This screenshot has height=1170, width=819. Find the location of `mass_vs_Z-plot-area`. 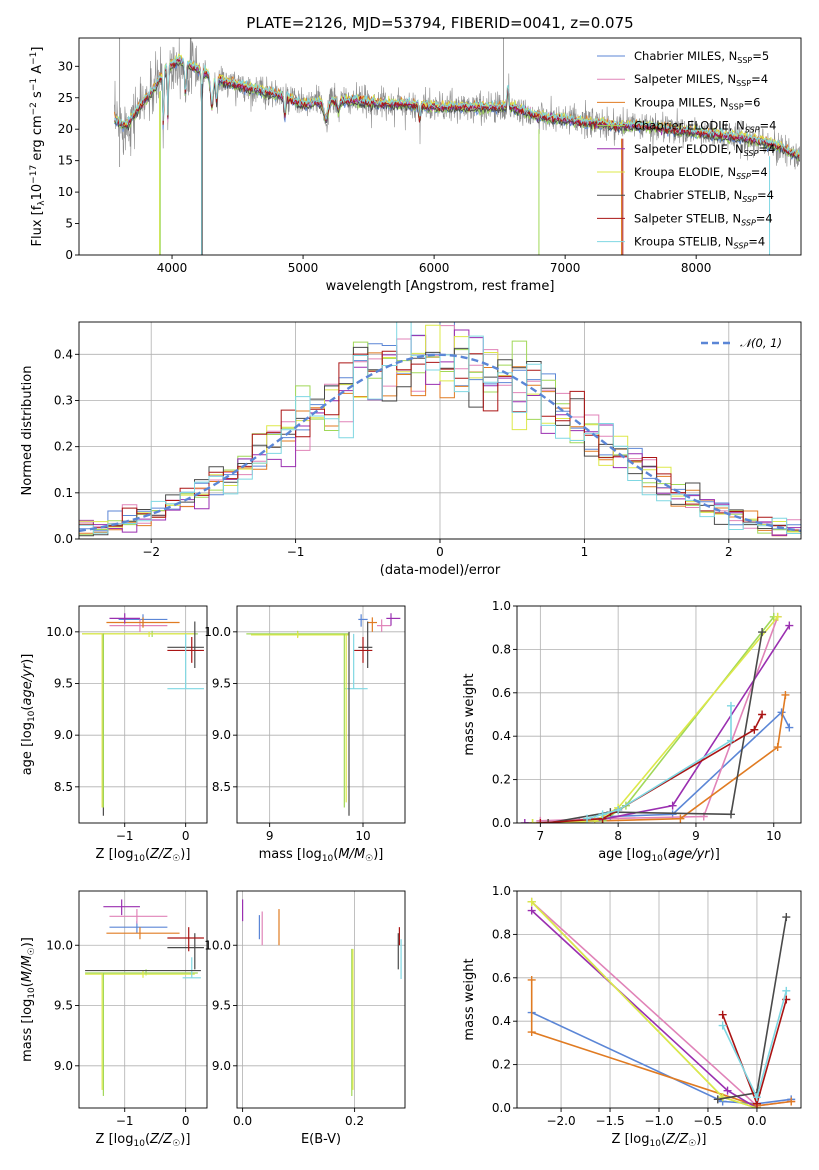

mass_vs_Z-plot-area is located at coordinates (144, 997).